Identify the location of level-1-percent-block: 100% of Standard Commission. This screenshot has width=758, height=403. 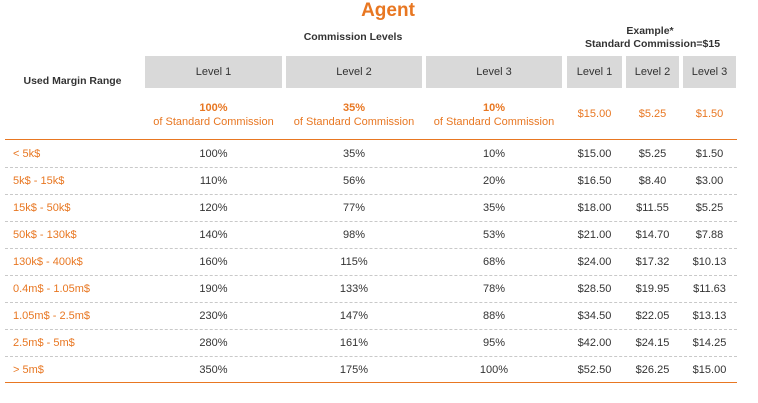
(213, 115).